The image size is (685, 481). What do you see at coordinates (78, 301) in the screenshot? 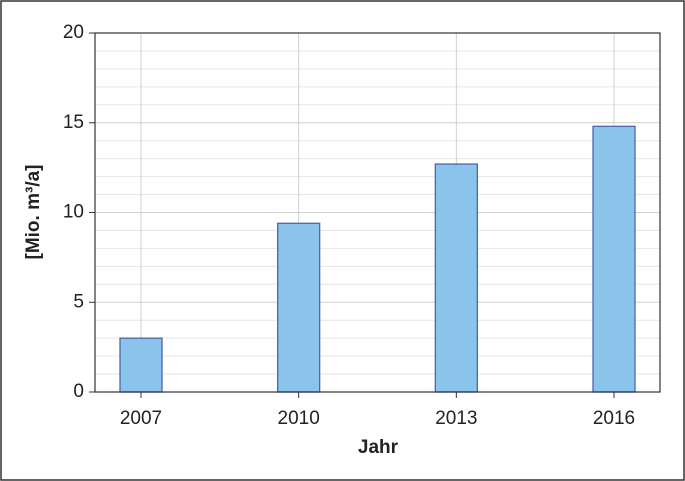
I see `y-tick-label: 5` at bounding box center [78, 301].